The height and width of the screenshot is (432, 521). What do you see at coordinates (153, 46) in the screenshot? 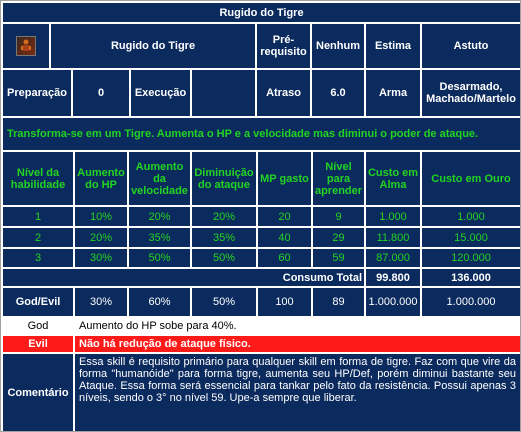
I see `skill-name: Rugido do Tigre` at bounding box center [153, 46].